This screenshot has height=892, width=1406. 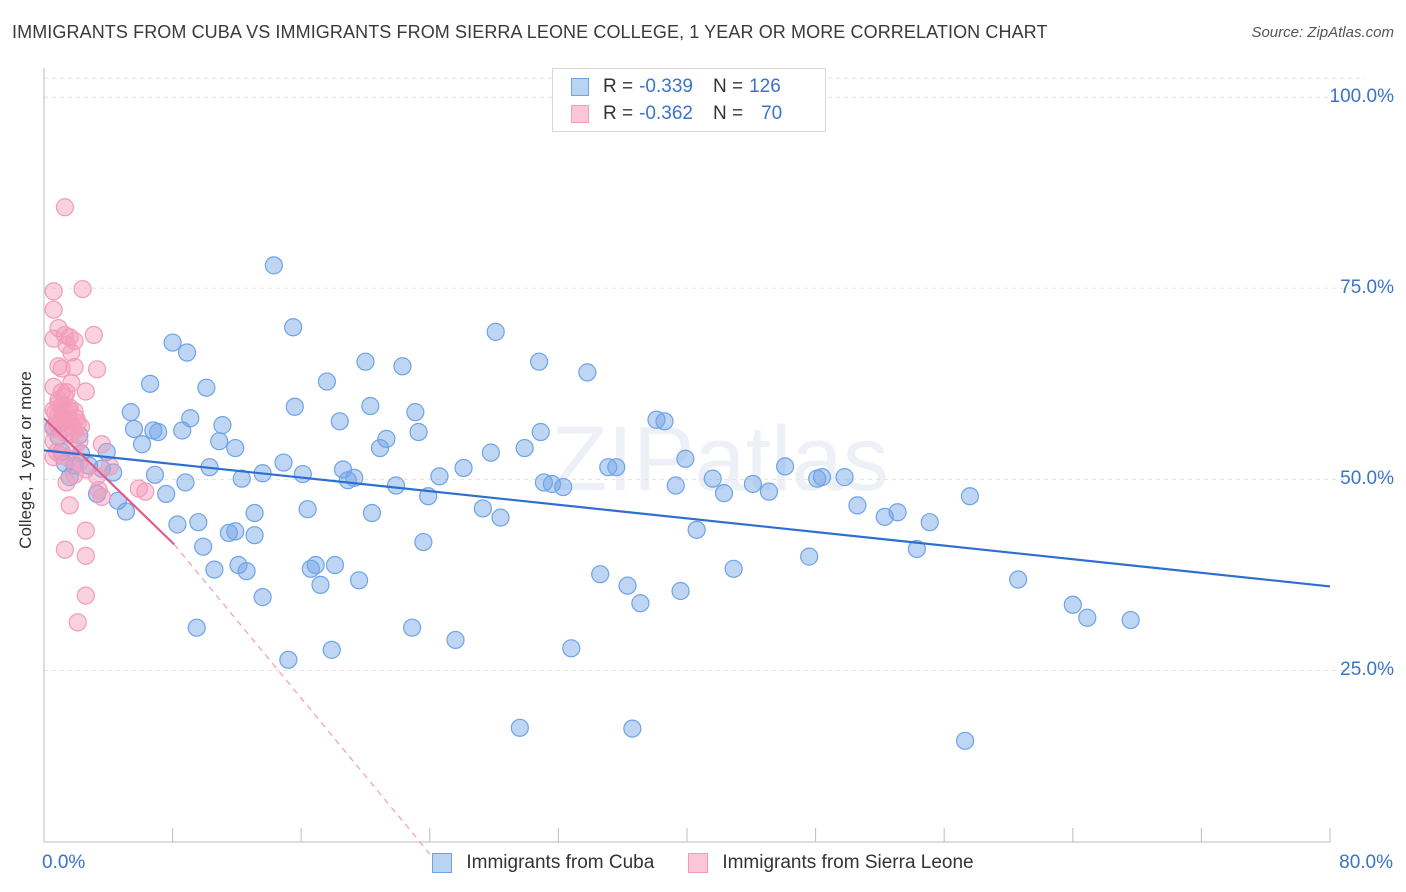 What do you see at coordinates (772, 113) in the screenshot?
I see `legend-sierra-n: 70` at bounding box center [772, 113].